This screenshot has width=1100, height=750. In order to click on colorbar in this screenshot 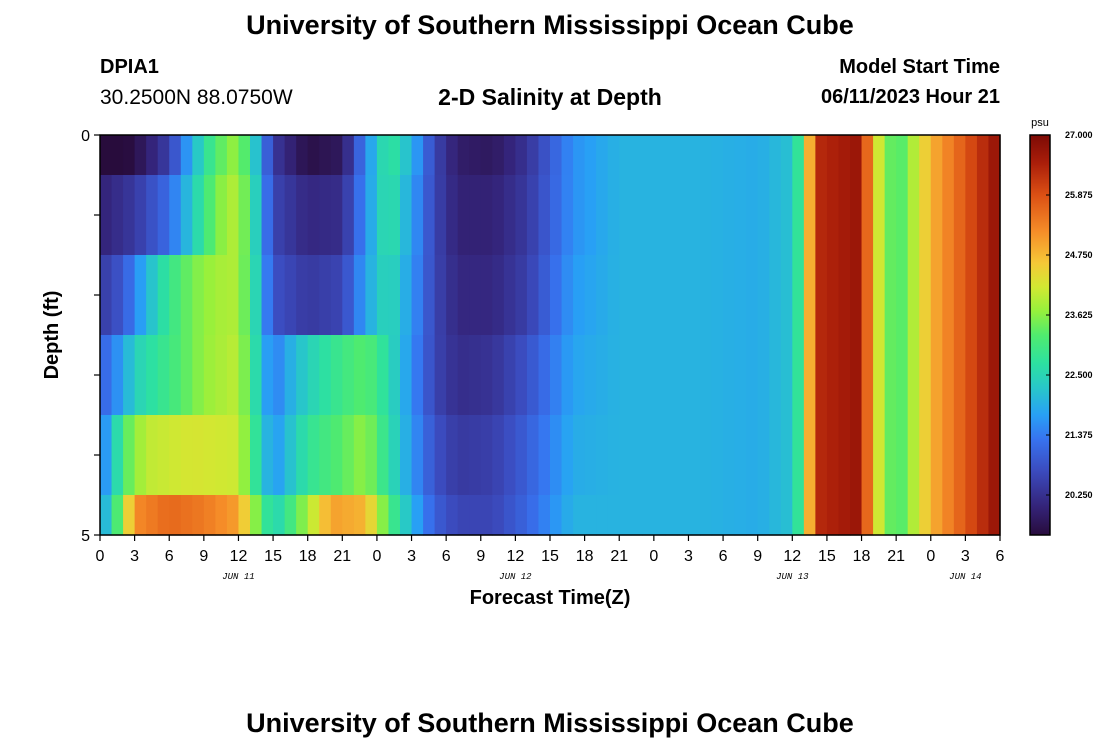, I will do `click(1040, 335)`.